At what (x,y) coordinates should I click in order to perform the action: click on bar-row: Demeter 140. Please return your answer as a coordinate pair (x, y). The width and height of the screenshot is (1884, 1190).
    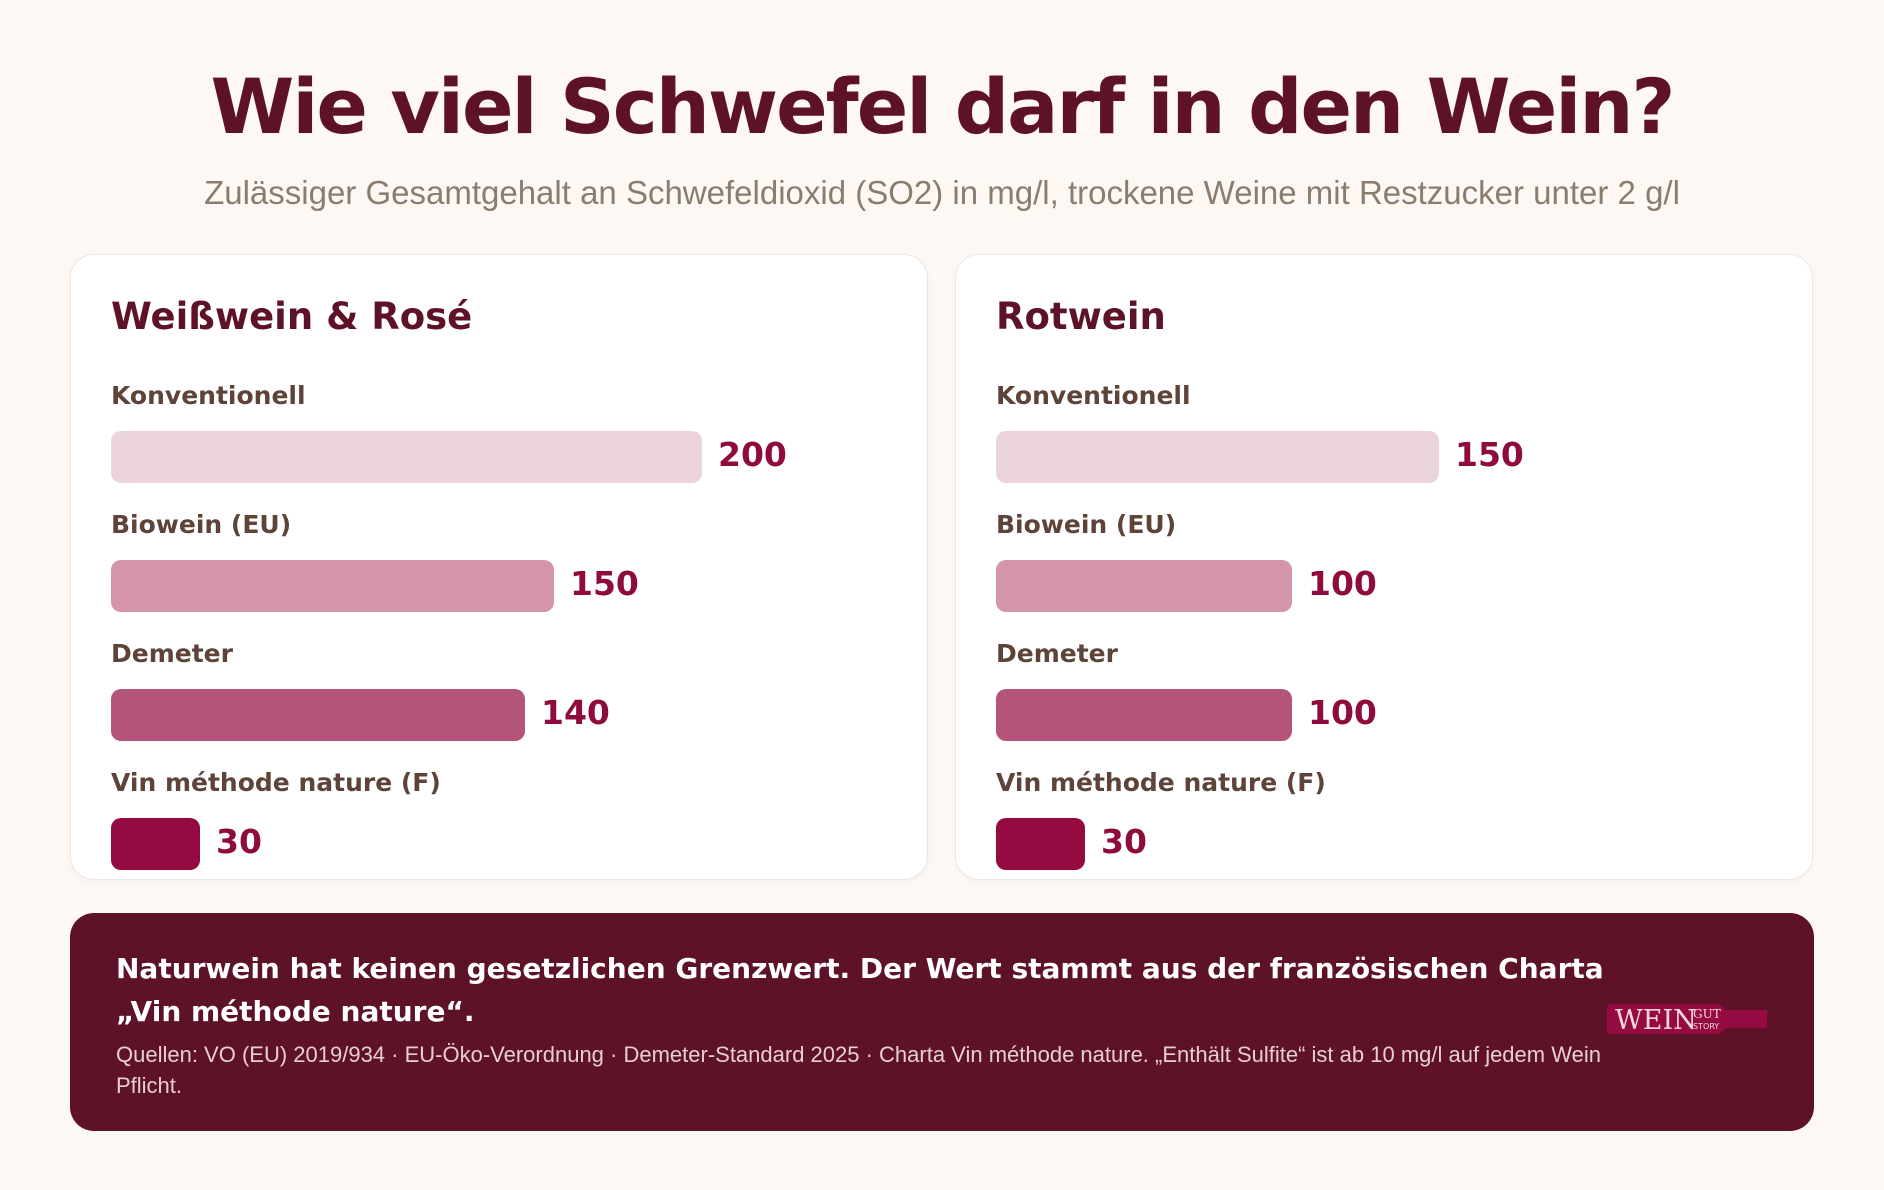
    Looking at the image, I should click on (501, 694).